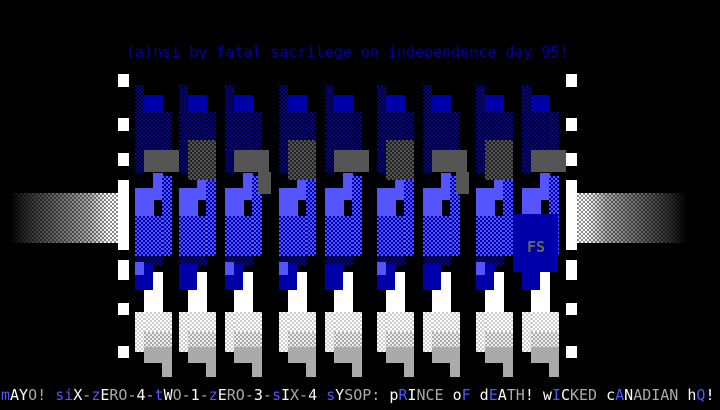  I want to click on status-segment: A, so click(502, 395).